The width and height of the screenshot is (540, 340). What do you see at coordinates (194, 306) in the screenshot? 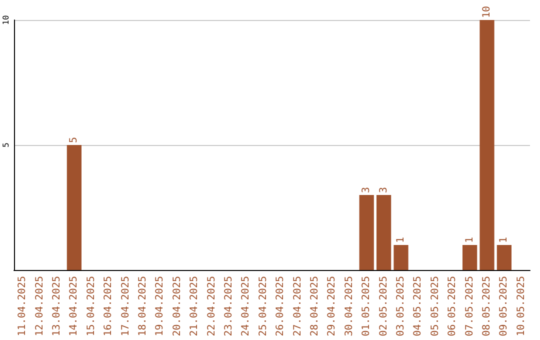
I see `x-tick-label: 21.04.2025` at bounding box center [194, 306].